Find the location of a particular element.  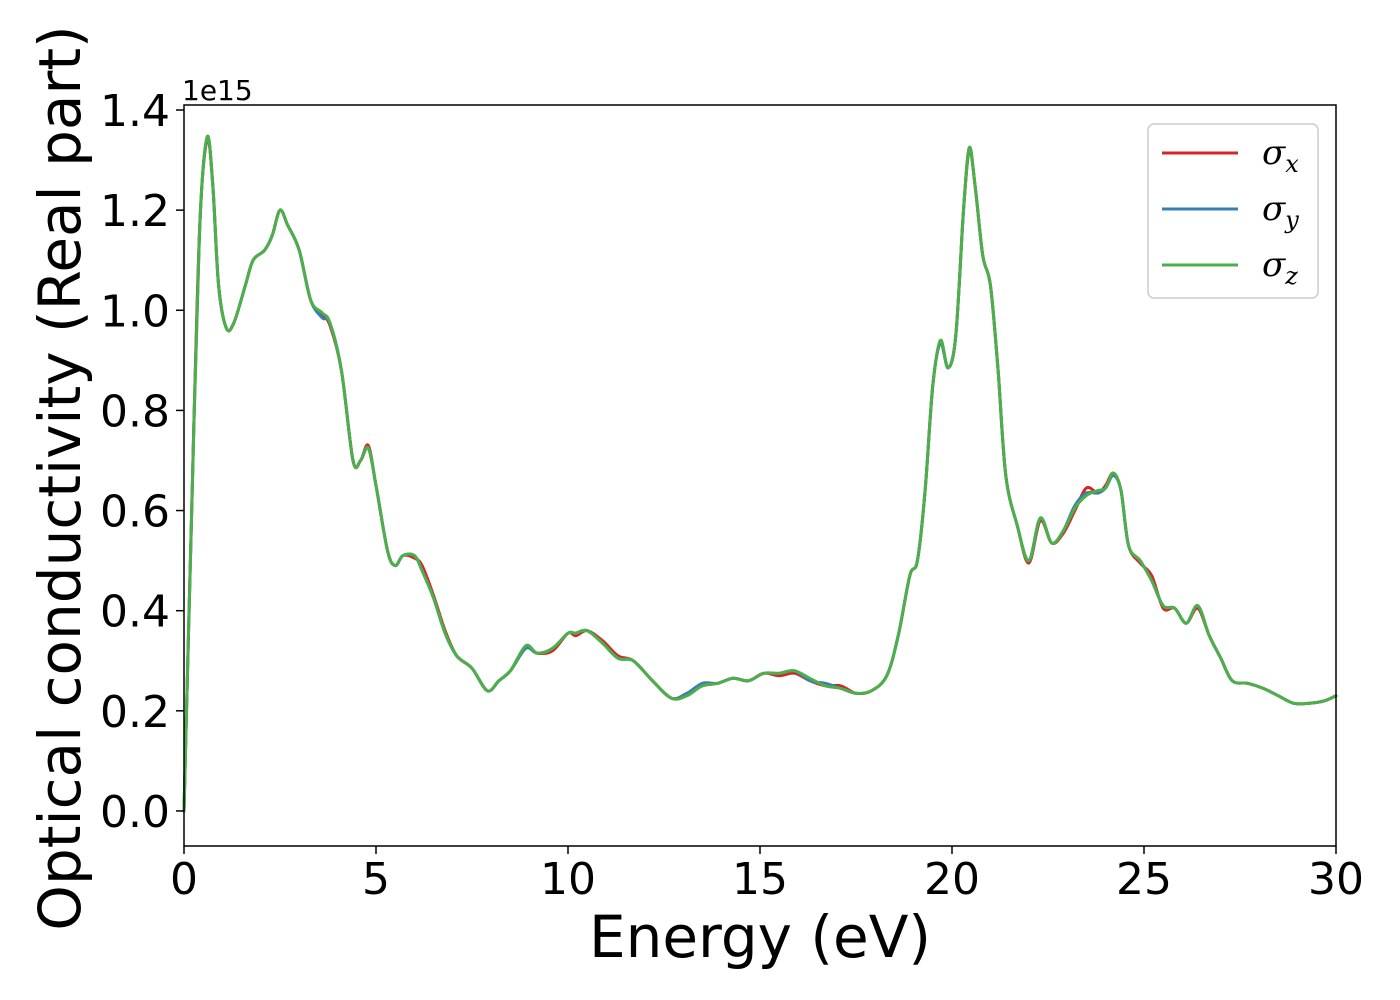

y-tick-label: 1.2 is located at coordinates (135, 211).